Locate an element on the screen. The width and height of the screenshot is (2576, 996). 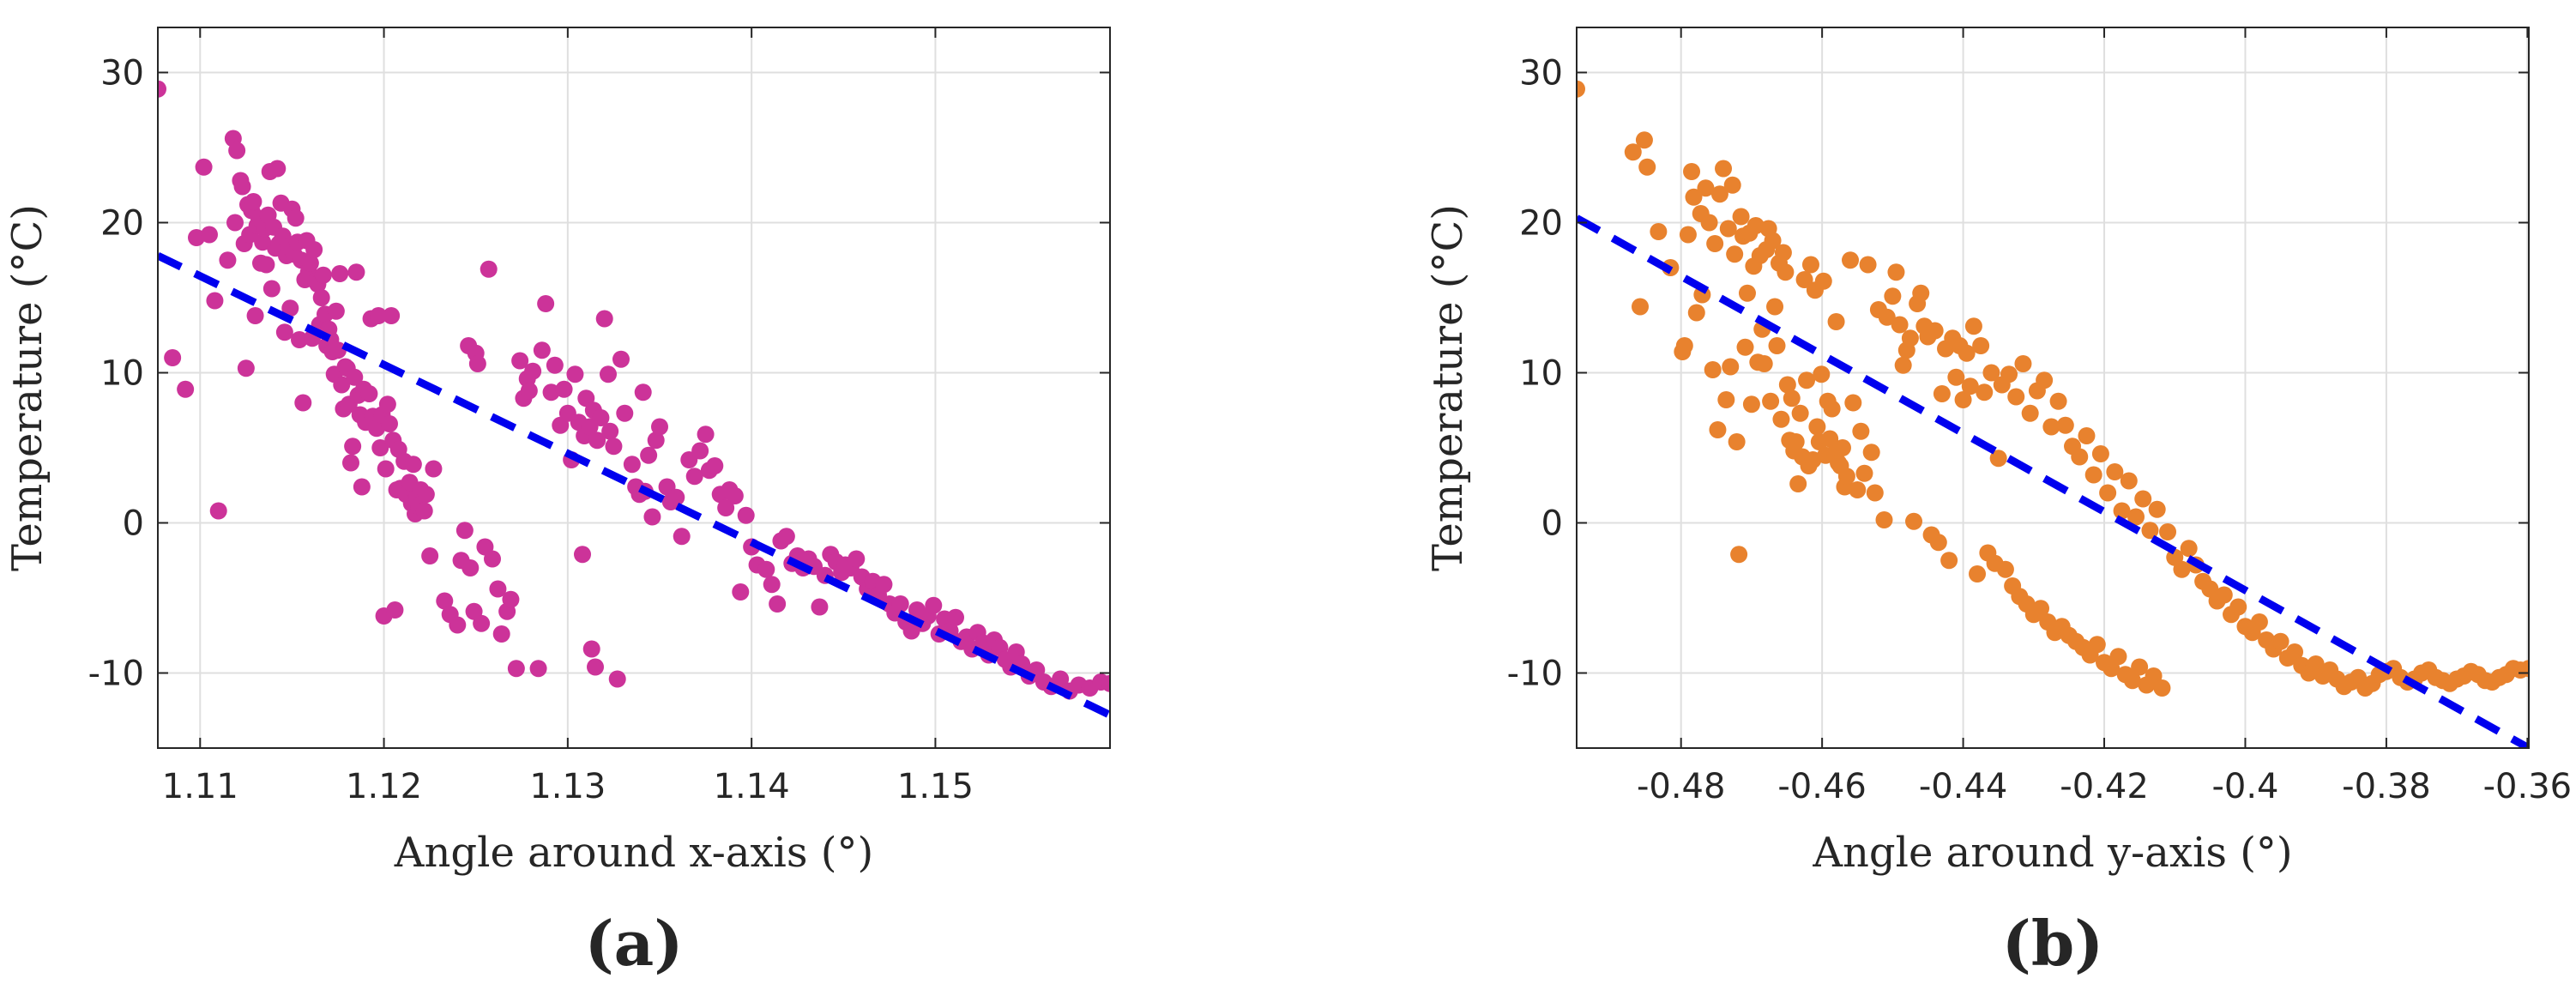
x-tick-label: 1.11 is located at coordinates (200, 787).